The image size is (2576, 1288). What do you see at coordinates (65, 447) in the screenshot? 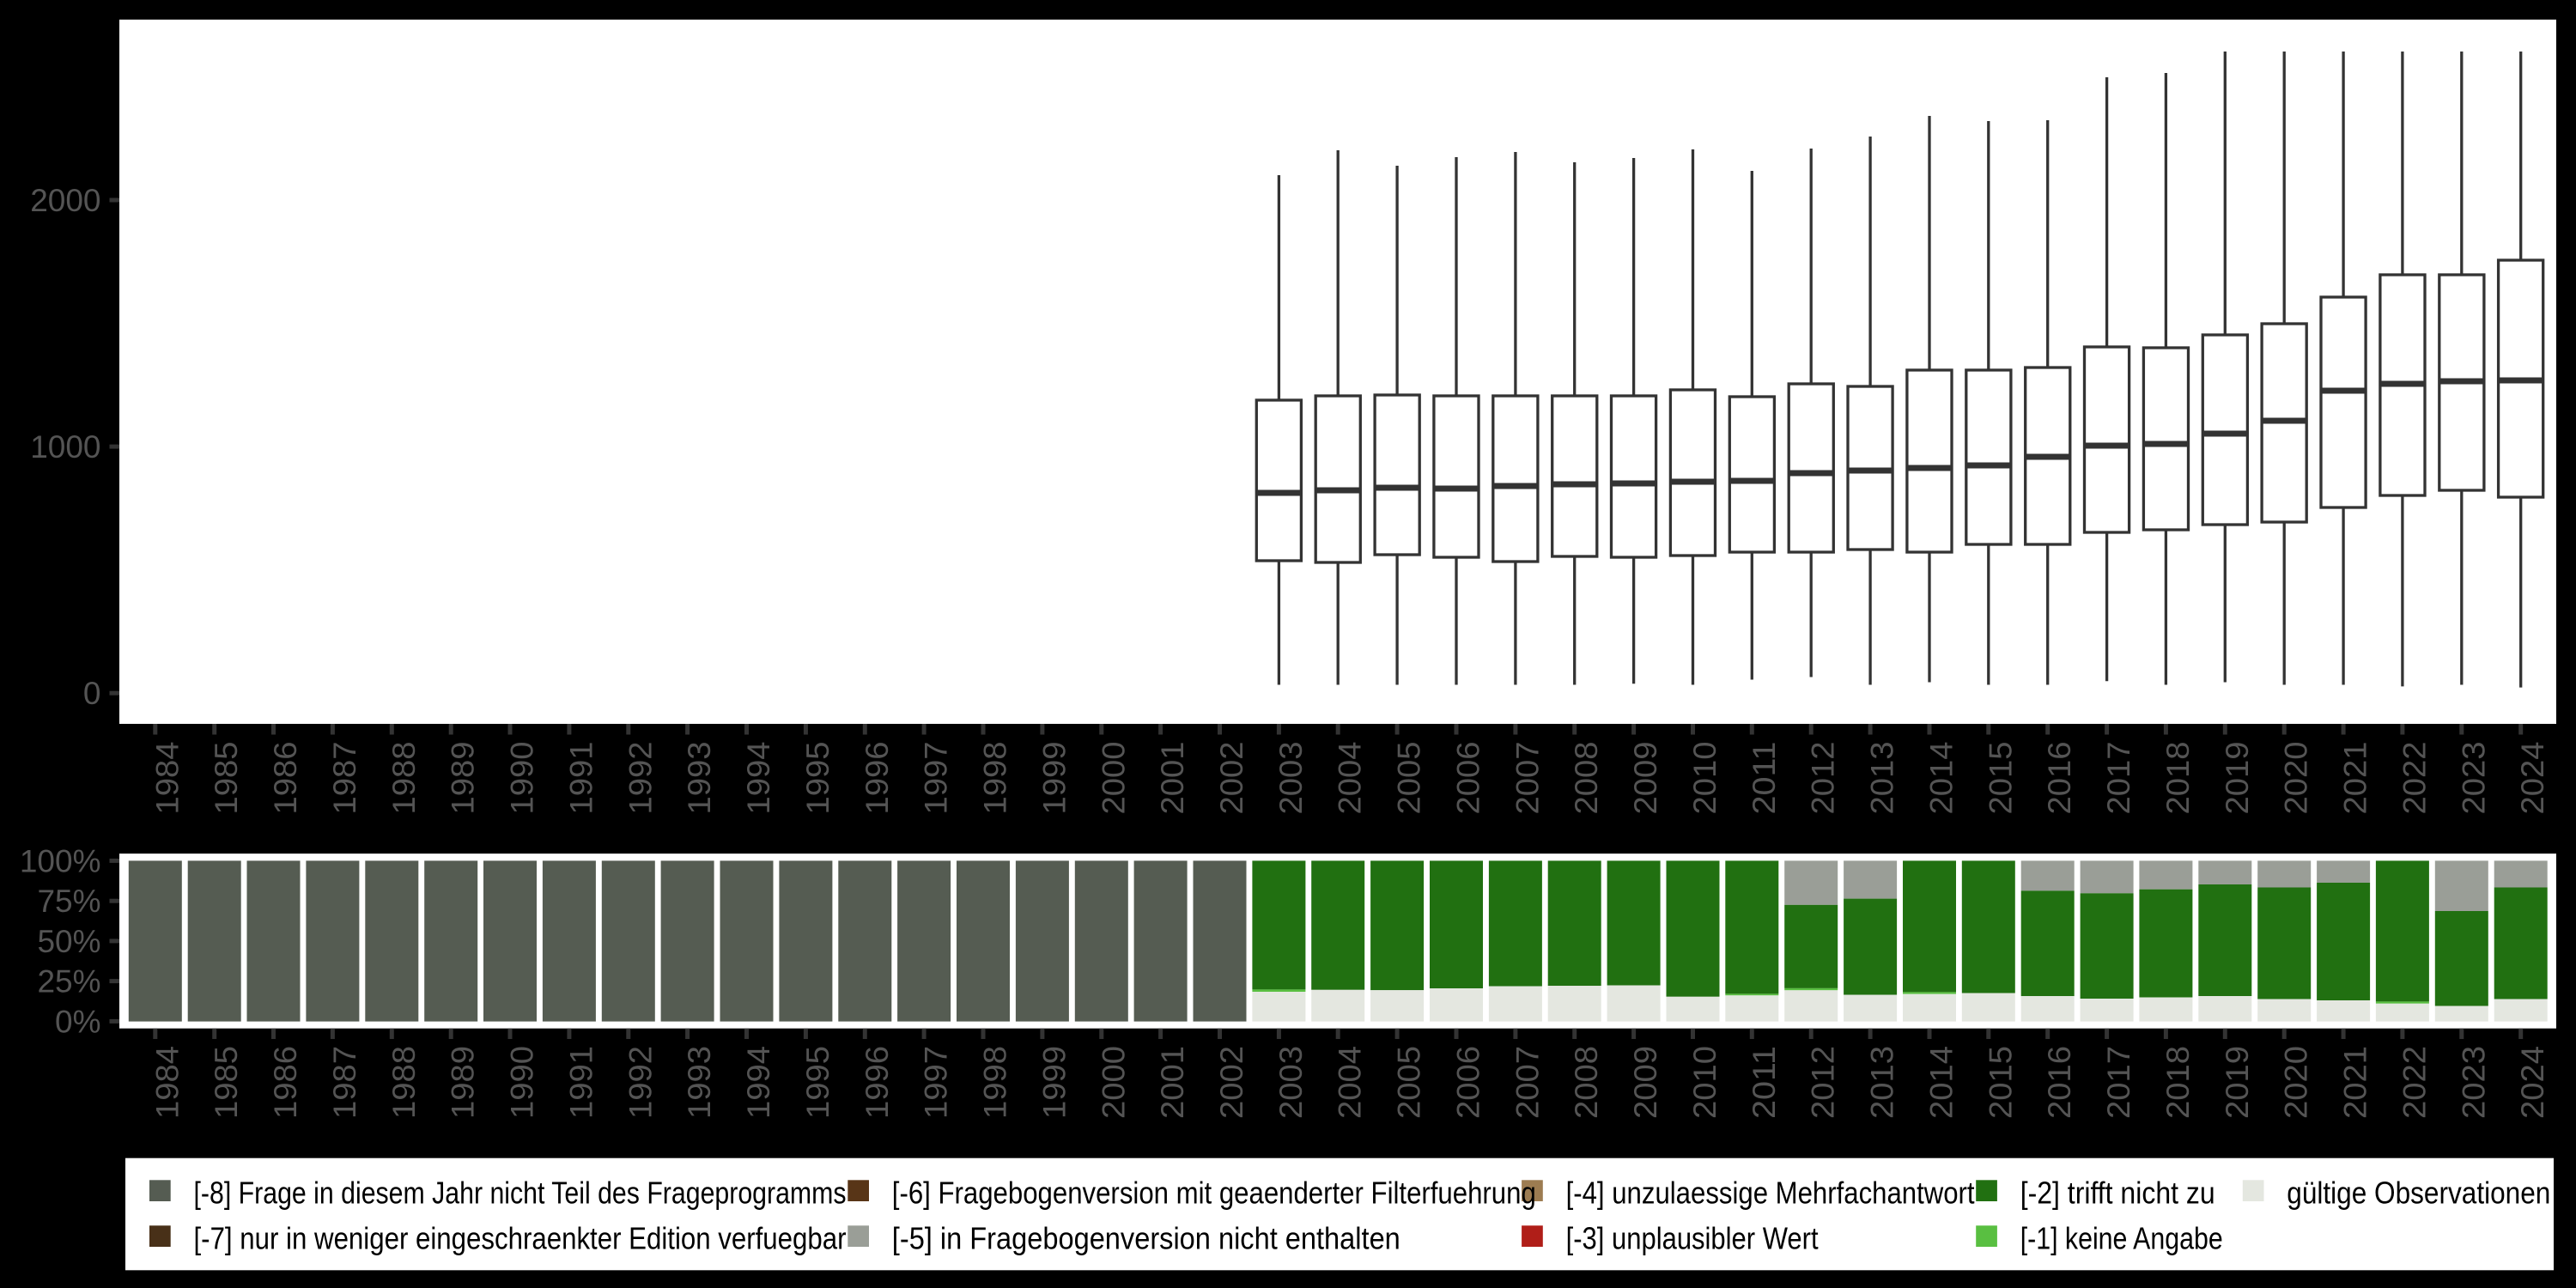
I see `svg-text: 1000` at bounding box center [65, 447].